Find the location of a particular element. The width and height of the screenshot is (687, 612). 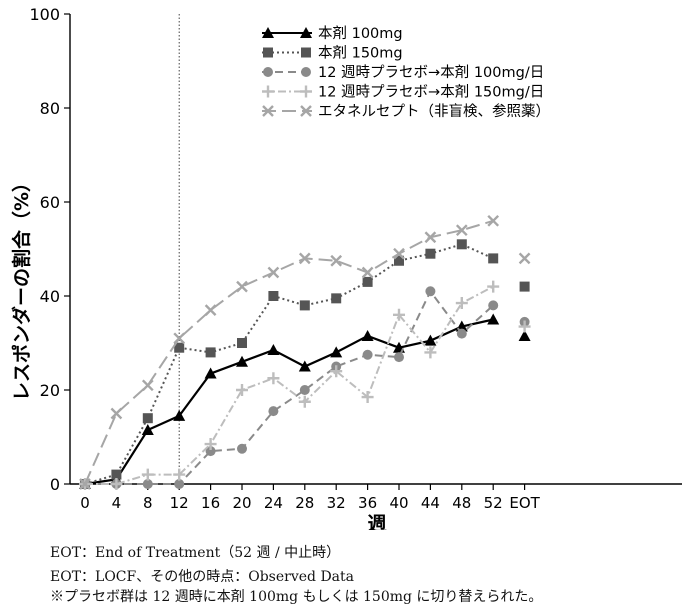

footnote-data-method: EOT：LOCF、その他の時点：Observed Data is located at coordinates (202, 577).